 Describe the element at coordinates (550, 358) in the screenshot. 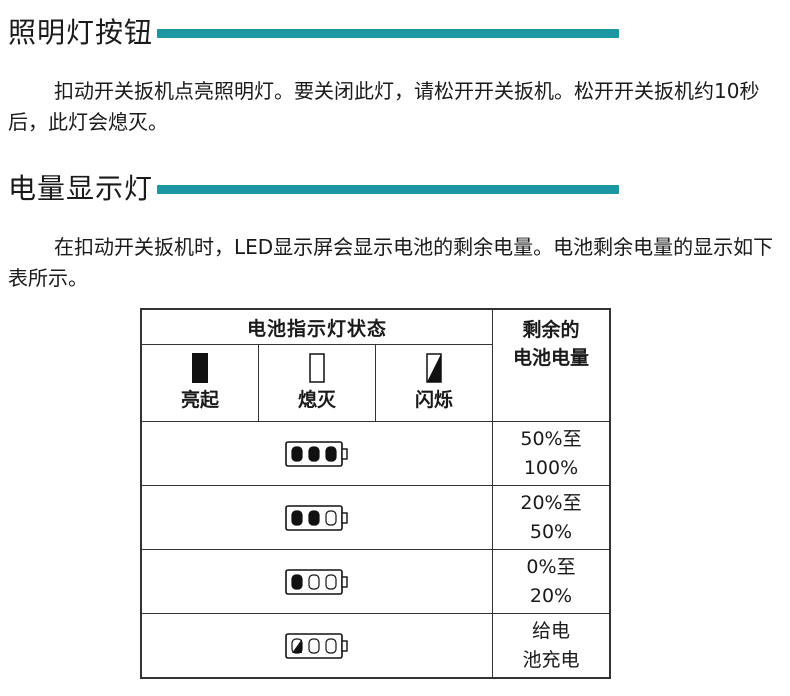

I see `header-remaining-line2: 电池电量` at that location.